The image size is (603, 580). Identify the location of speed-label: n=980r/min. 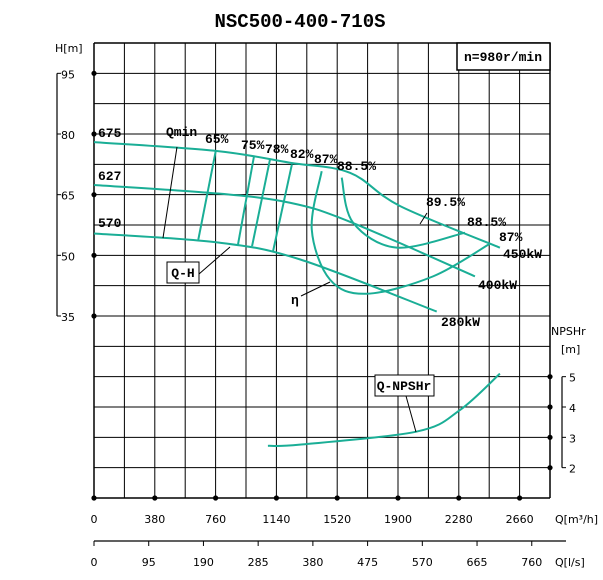
(503, 57).